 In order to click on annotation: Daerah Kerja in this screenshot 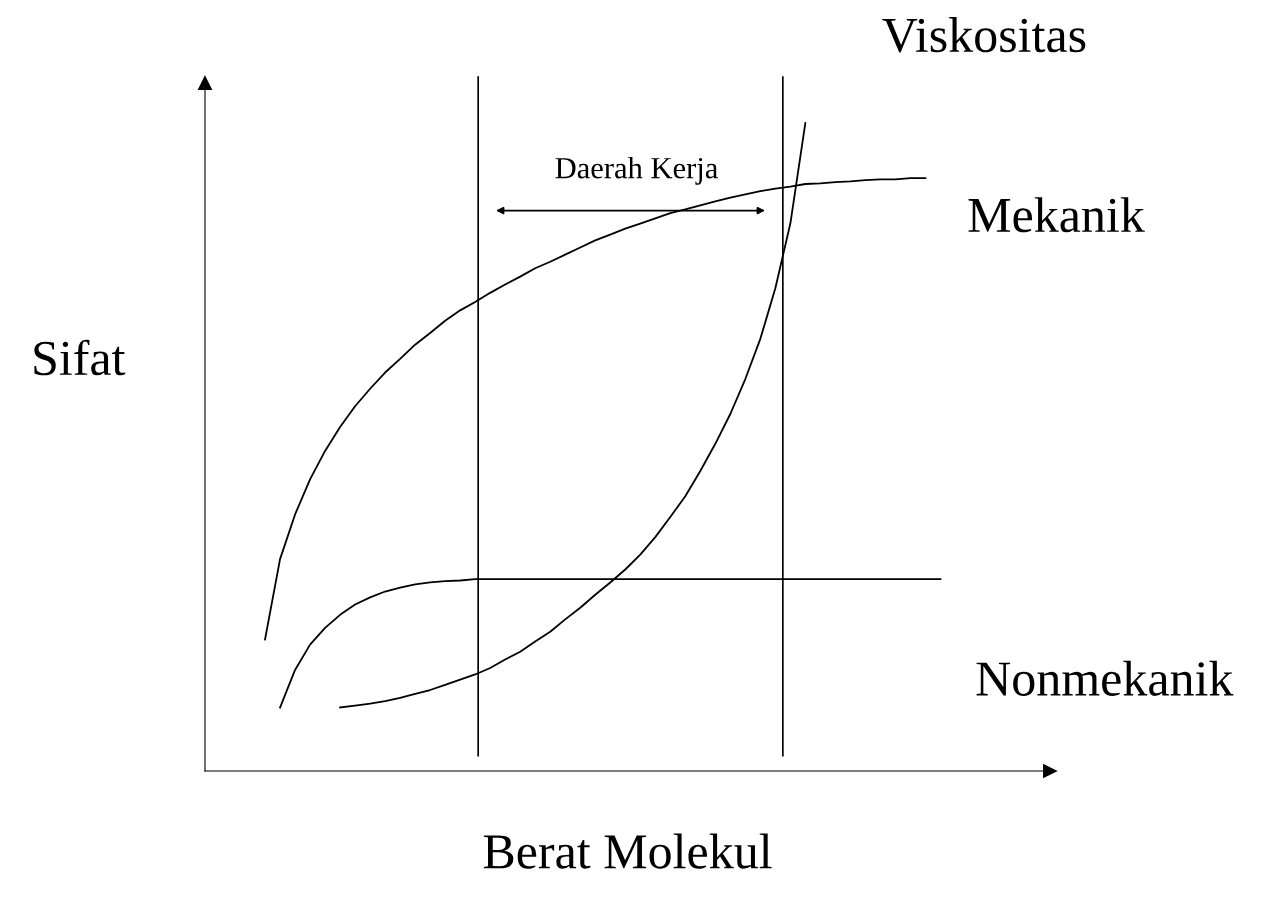, I will do `click(636, 170)`.